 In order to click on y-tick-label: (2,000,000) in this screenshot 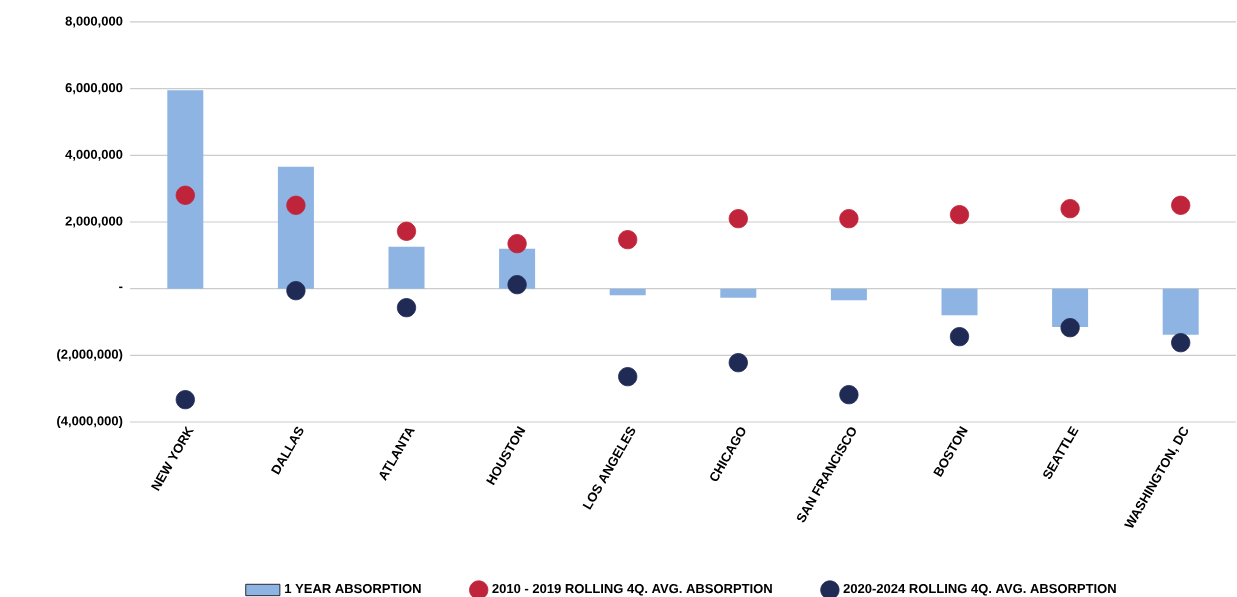, I will do `click(90, 355)`.